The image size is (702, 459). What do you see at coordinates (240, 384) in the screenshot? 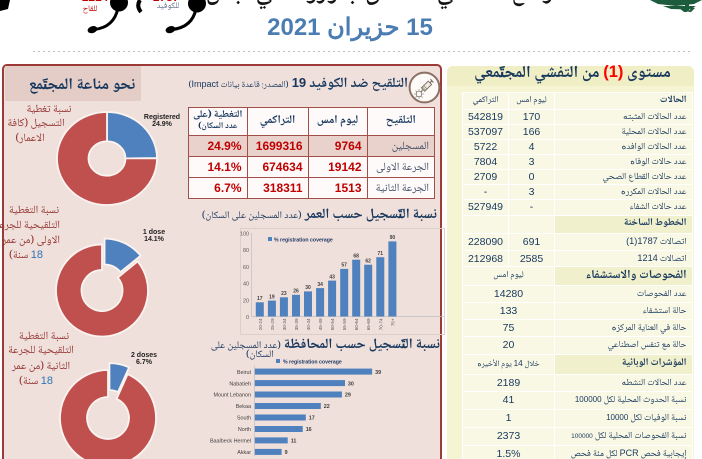
I see `svg-text: Nabatieh` at bounding box center [240, 384].